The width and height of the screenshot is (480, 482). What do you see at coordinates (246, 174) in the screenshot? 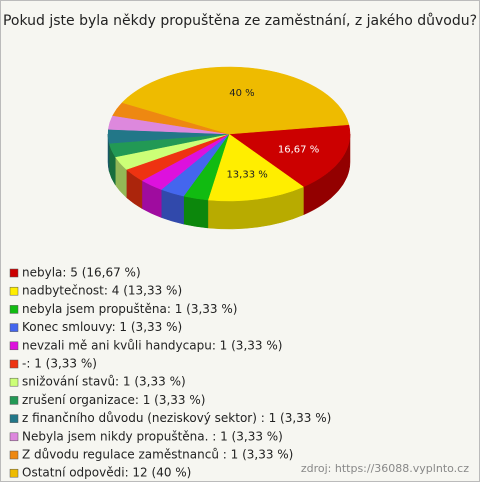
I see `slice-label: 13,33 %` at bounding box center [246, 174].